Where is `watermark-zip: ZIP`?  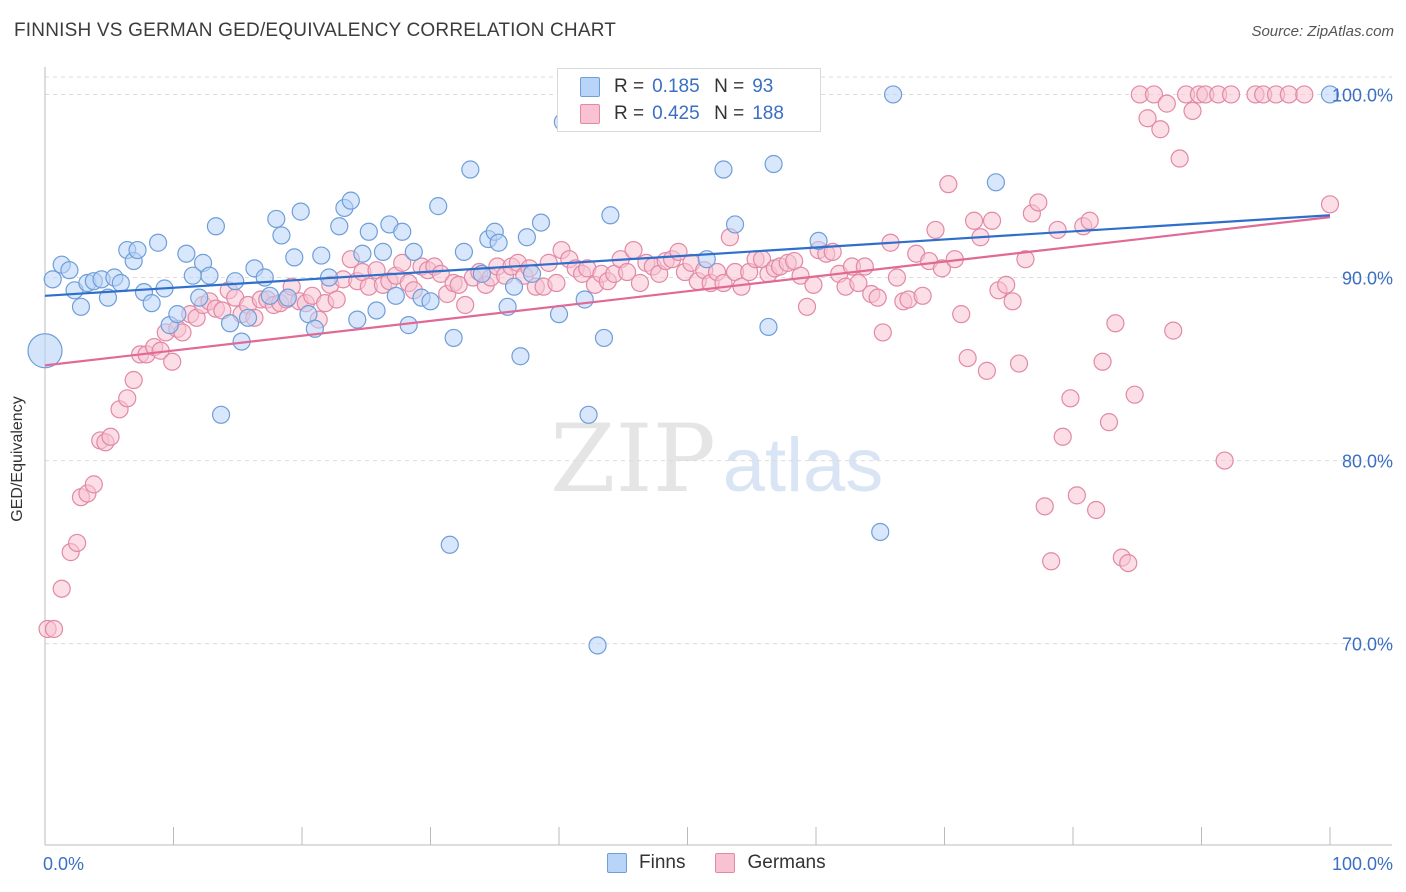 watermark-zip: ZIP is located at coordinates (633, 459).